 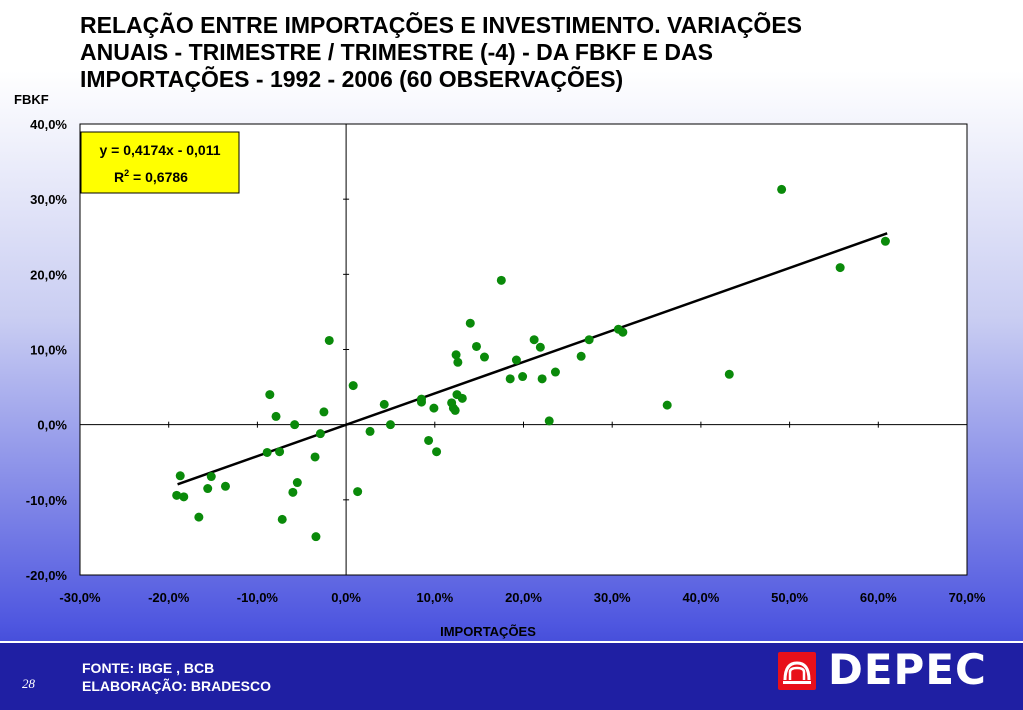 I want to click on r-label: R, so click(x=119, y=177).